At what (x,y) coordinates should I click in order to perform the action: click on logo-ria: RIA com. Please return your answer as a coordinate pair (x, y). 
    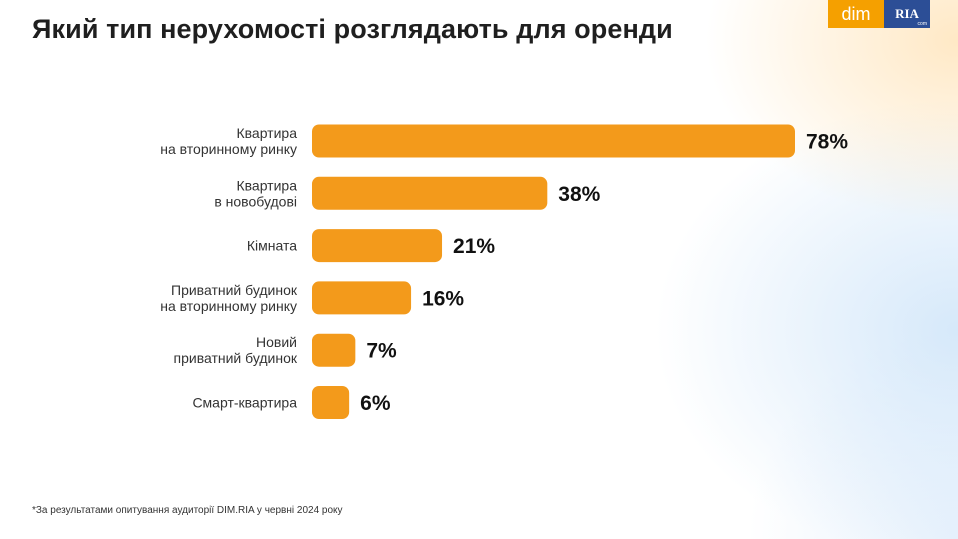
    Looking at the image, I should click on (907, 14).